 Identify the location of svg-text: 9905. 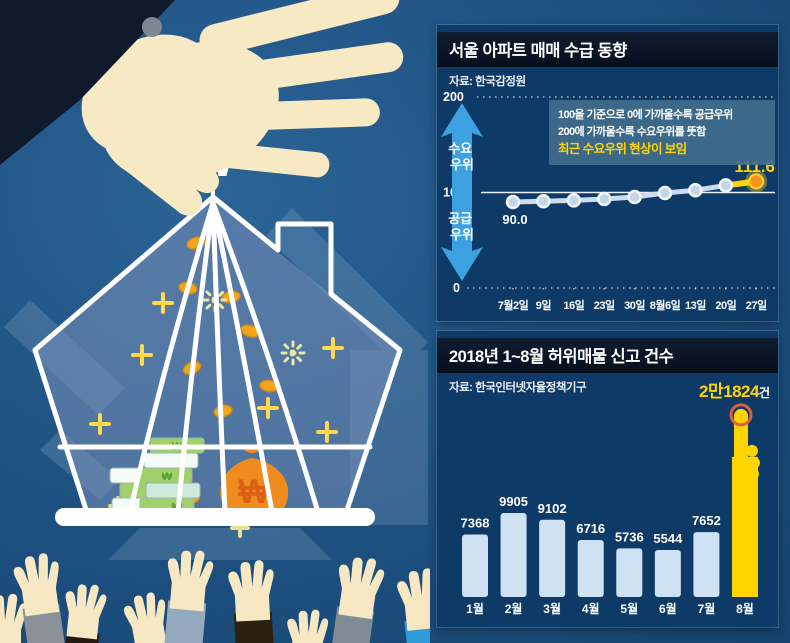
(513, 501).